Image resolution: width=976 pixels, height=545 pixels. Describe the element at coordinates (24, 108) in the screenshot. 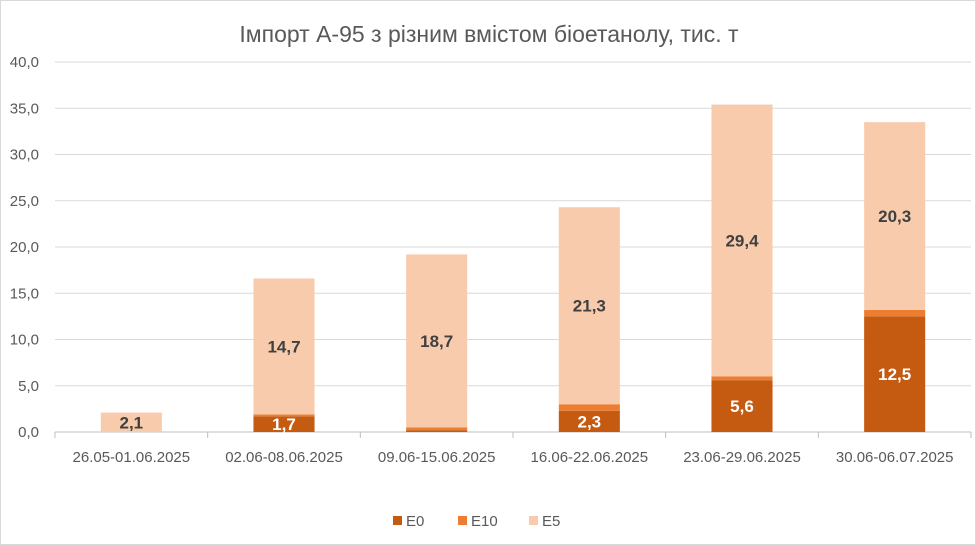

I see `y-tick-label: 35,0` at that location.